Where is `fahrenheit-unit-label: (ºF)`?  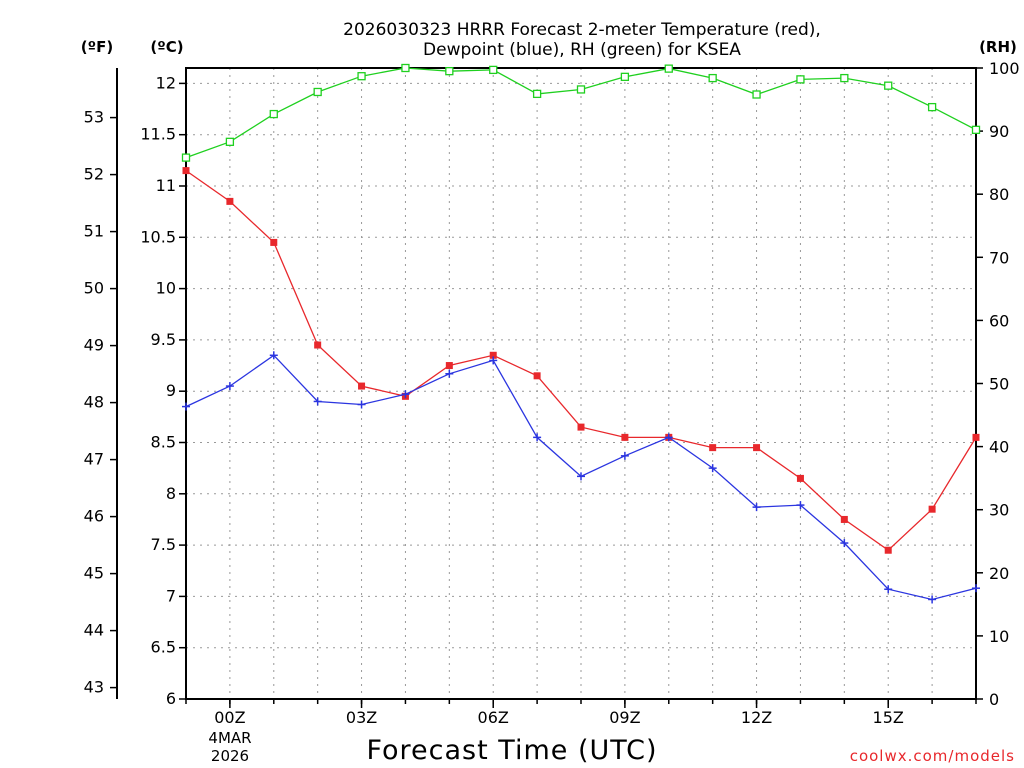 fahrenheit-unit-label: (ºF) is located at coordinates (97, 47).